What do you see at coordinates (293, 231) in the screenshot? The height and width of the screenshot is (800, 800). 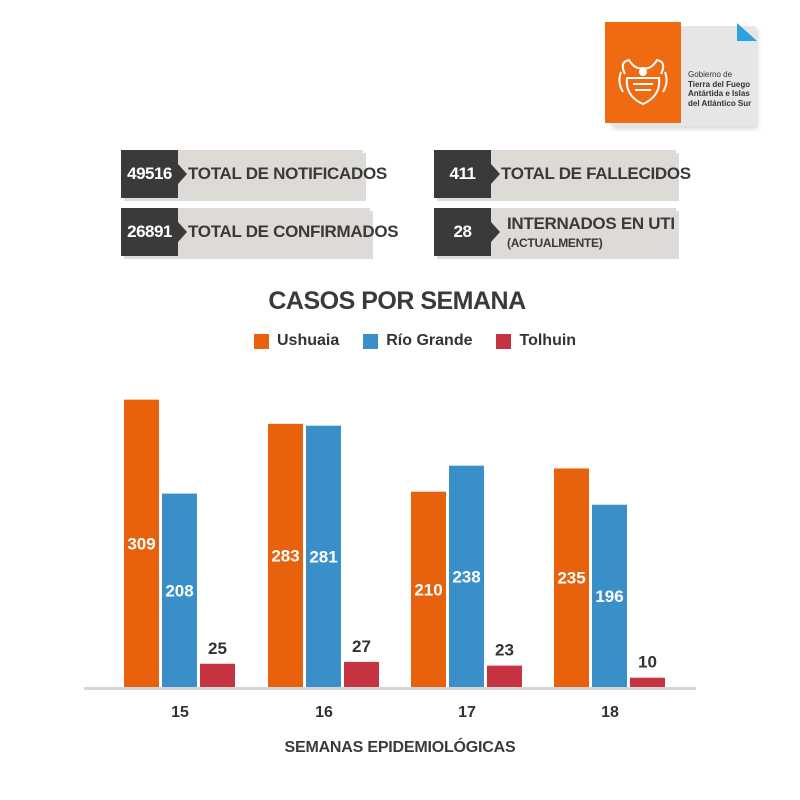 I see `stat-label: TOTAL DE CONFIRMADOS` at bounding box center [293, 231].